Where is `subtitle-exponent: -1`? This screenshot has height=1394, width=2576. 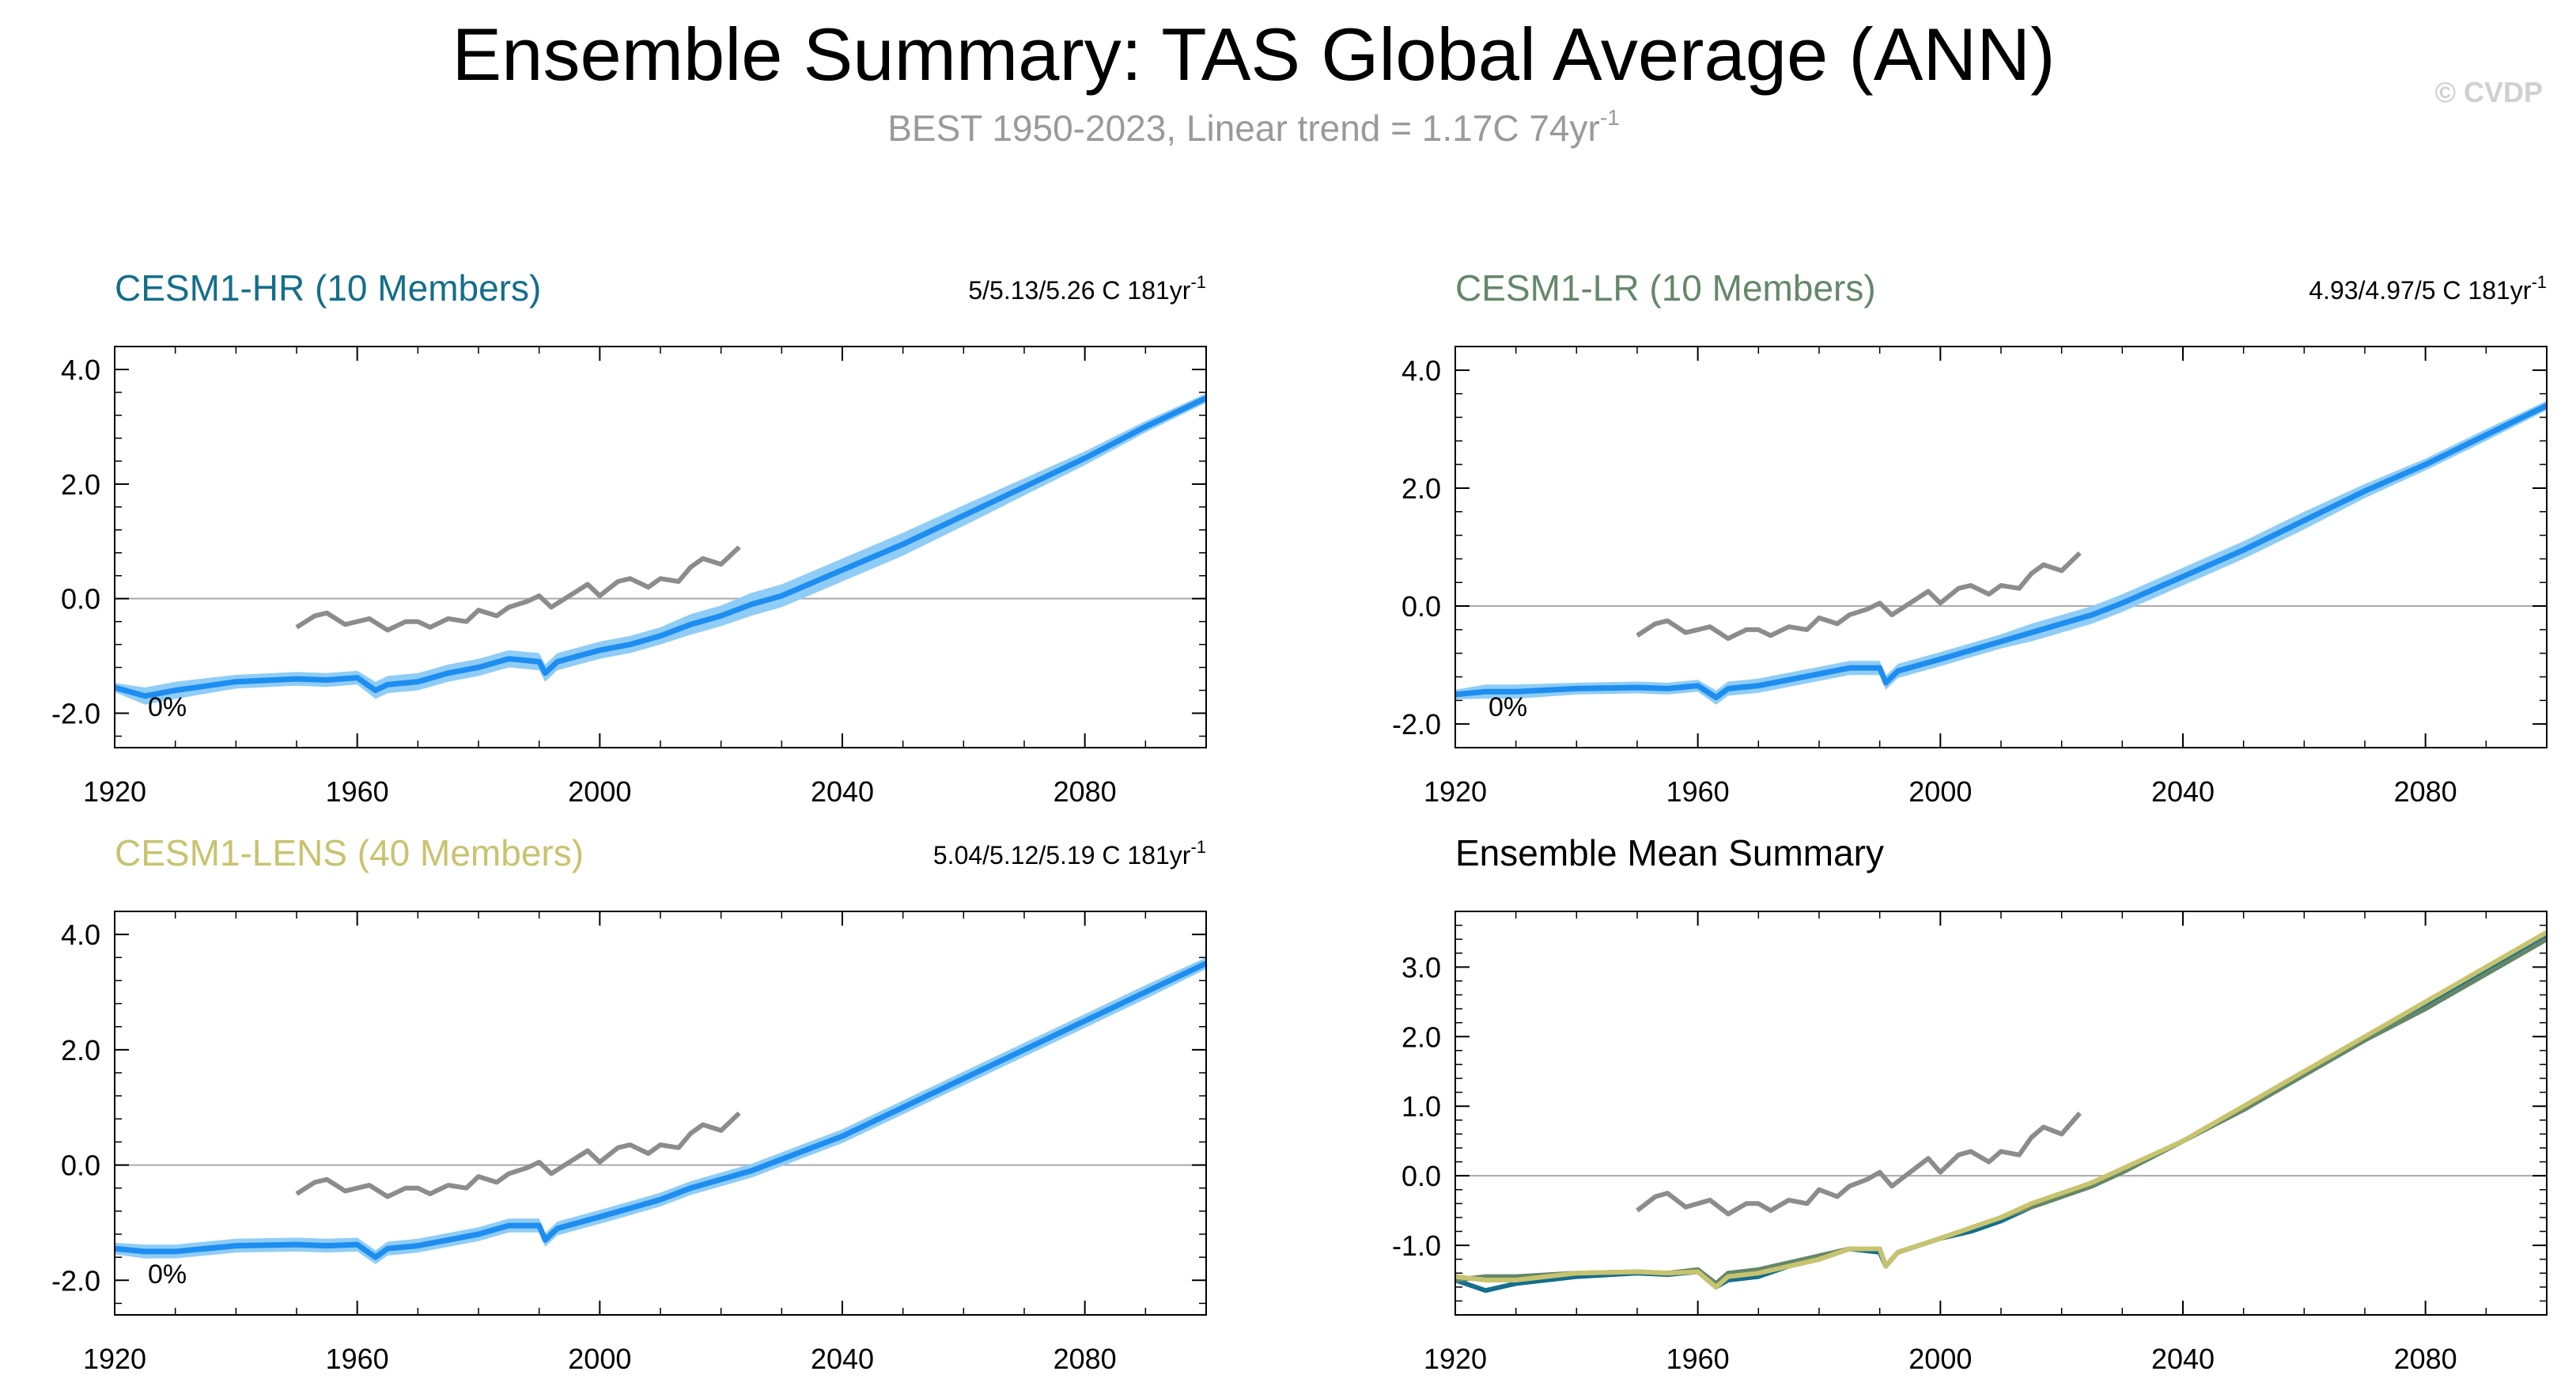
subtitle-exponent: -1 is located at coordinates (1610, 117).